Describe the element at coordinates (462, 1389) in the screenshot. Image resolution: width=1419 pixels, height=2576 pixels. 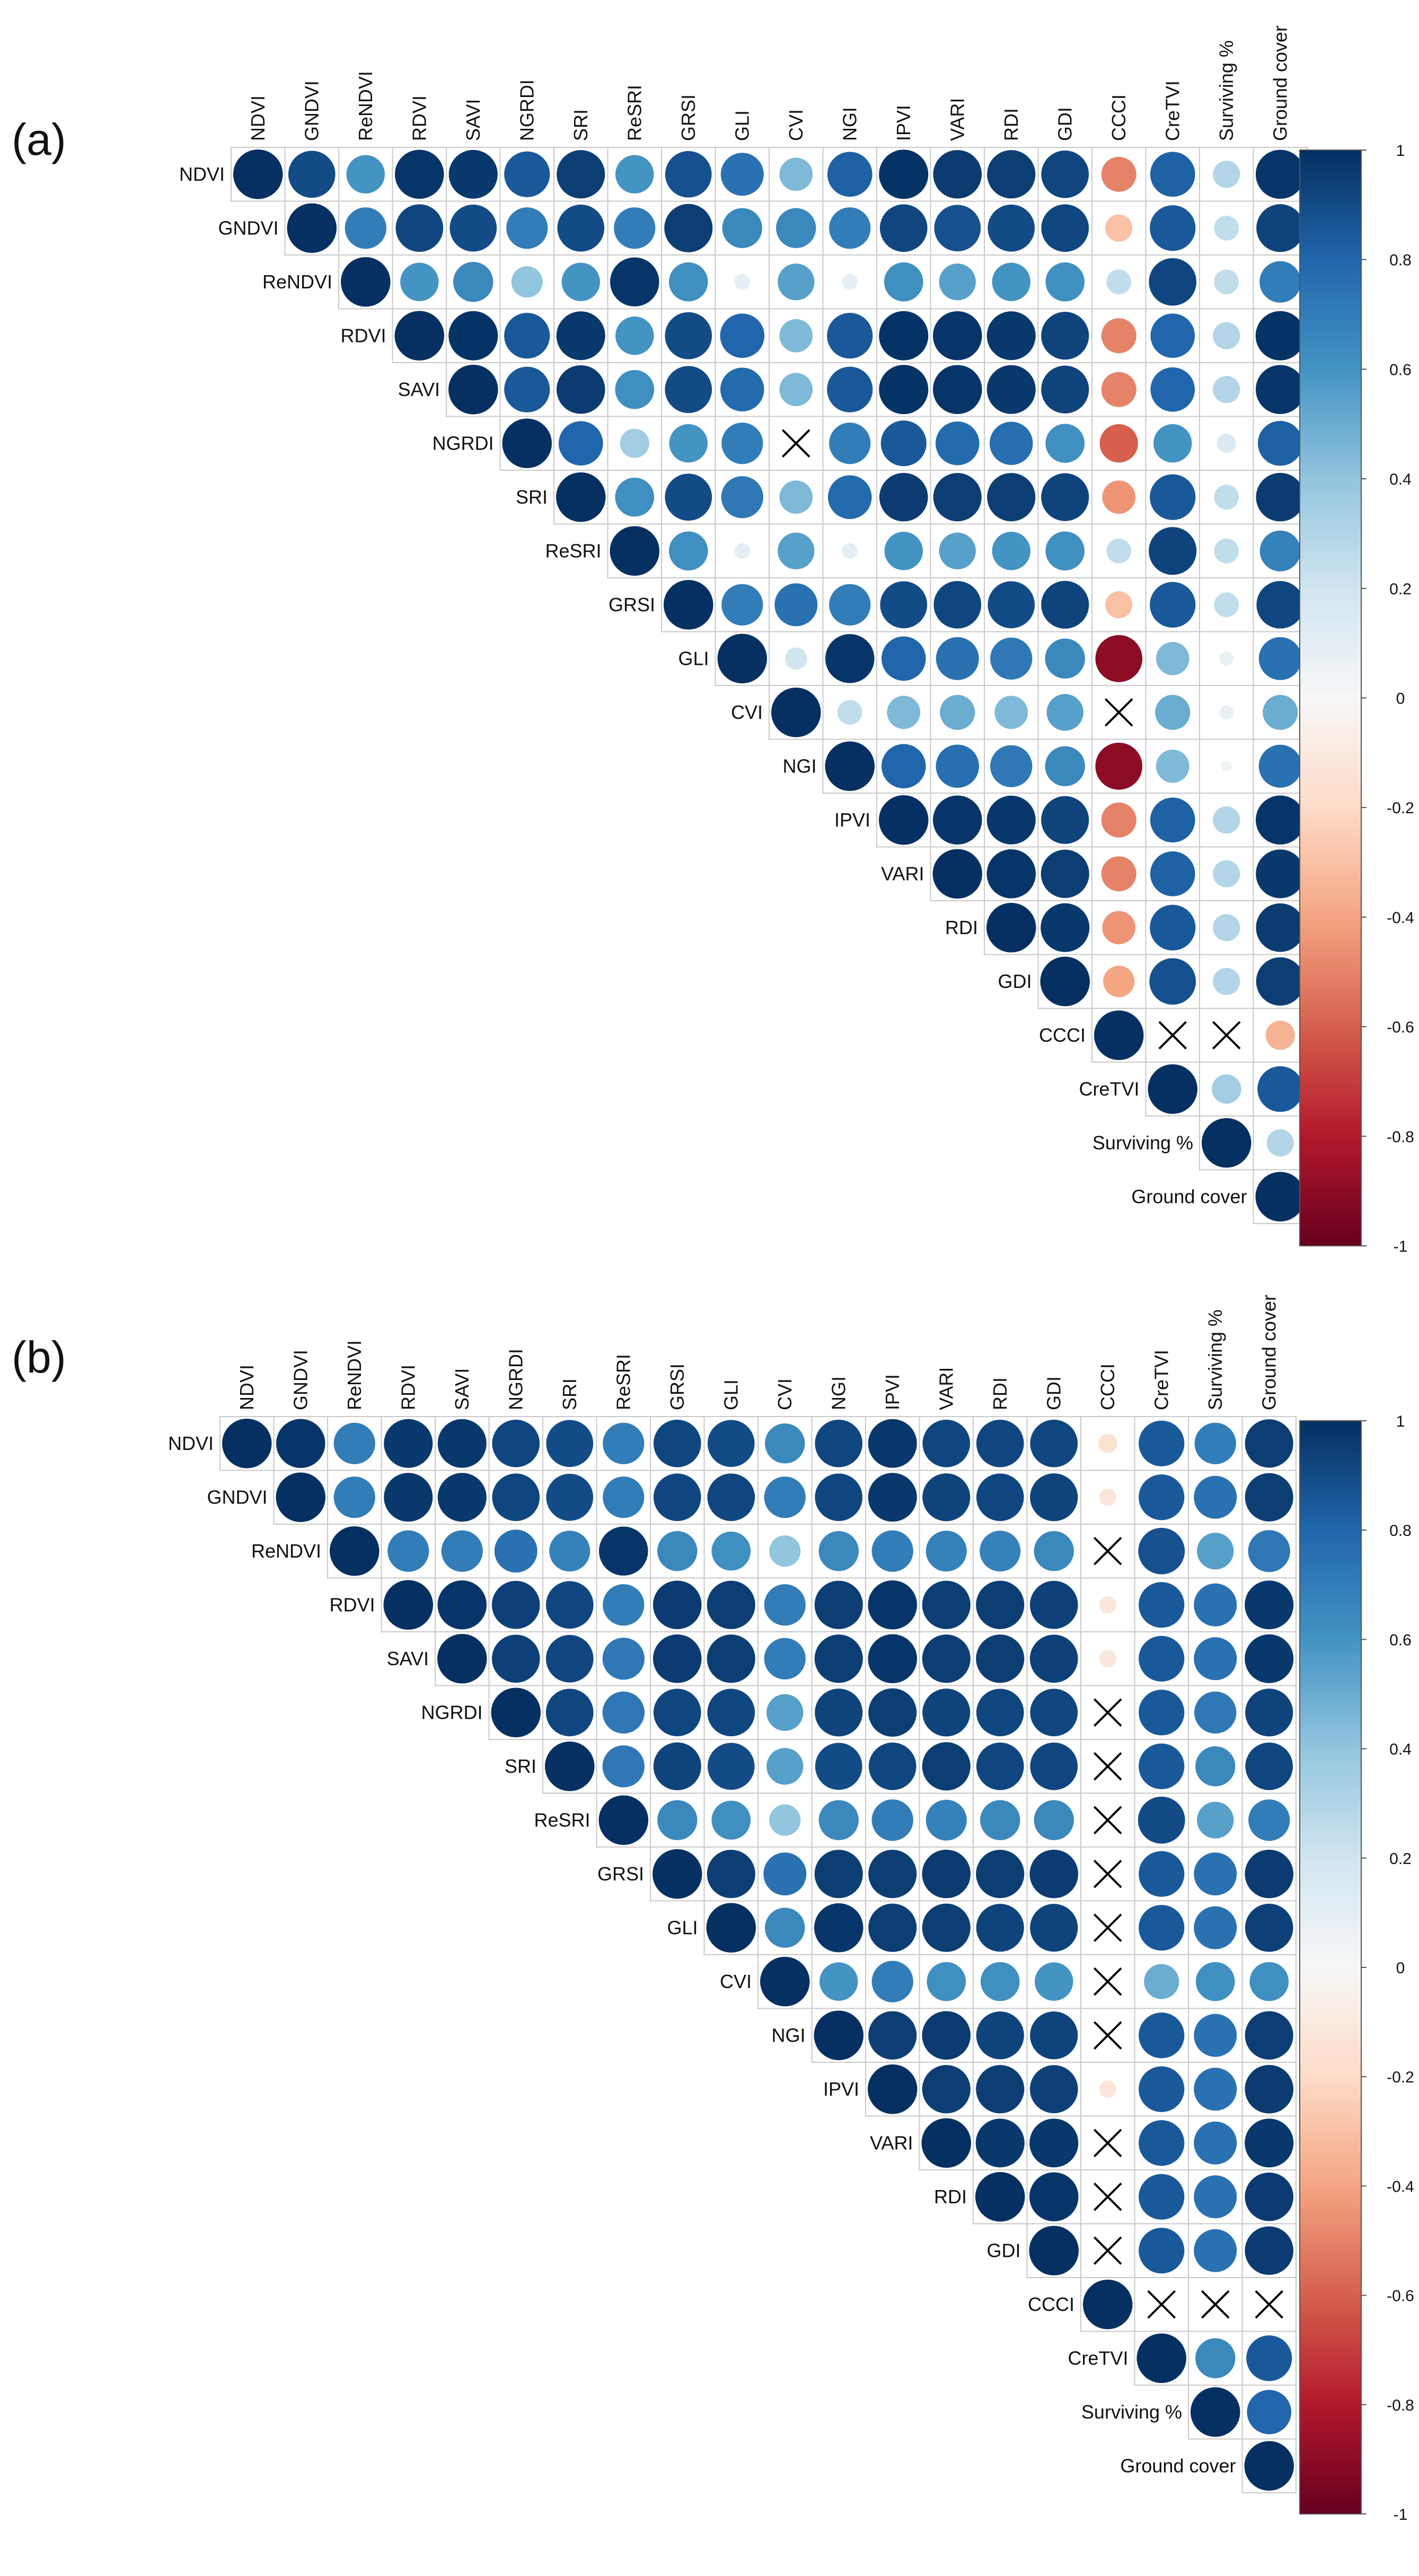
I see `column-label-savi: SAVI` at that location.